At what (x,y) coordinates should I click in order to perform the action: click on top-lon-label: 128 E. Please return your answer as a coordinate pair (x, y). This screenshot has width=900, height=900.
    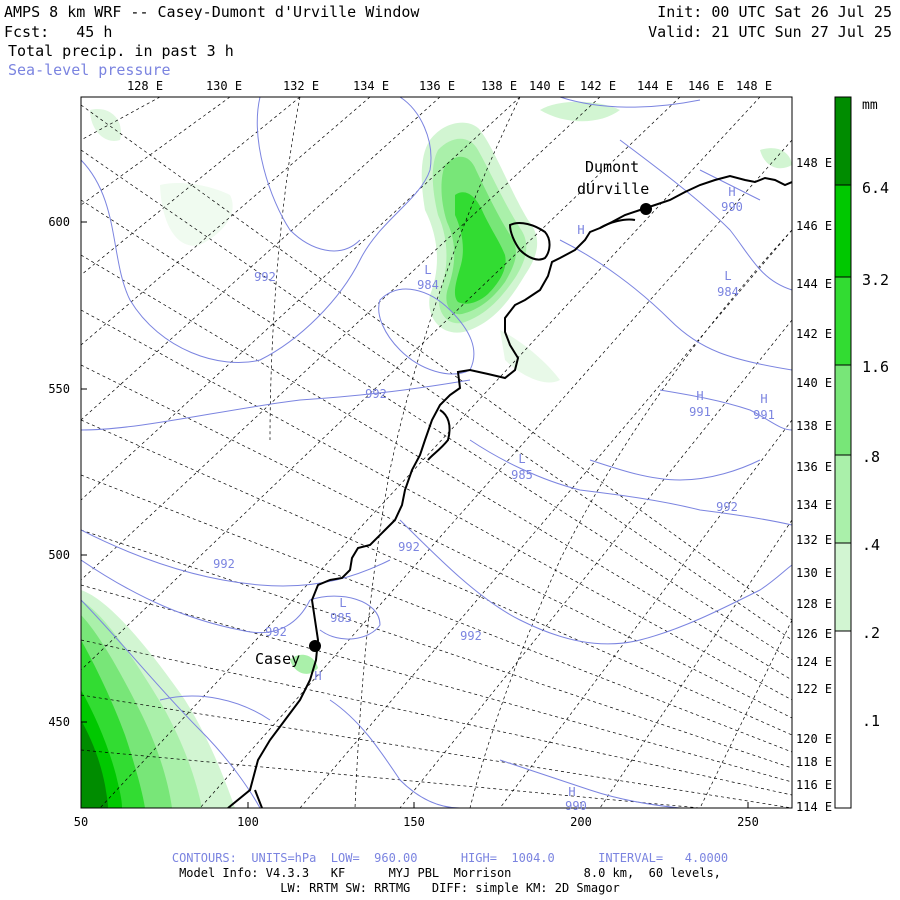
    Looking at the image, I should click on (145, 86).